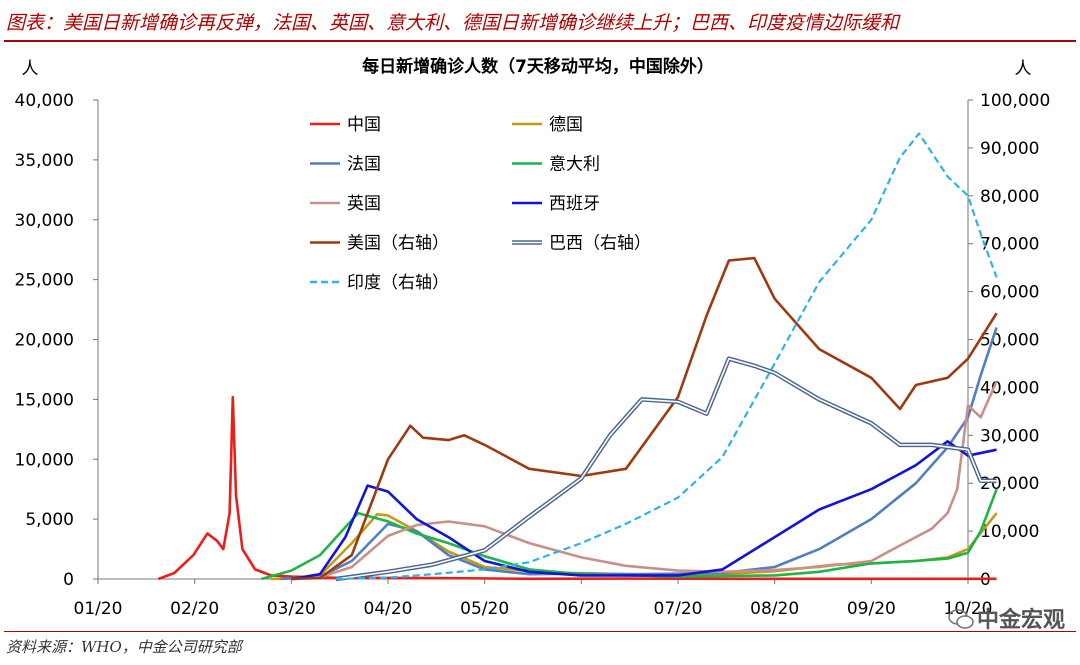 The height and width of the screenshot is (665, 1080). What do you see at coordinates (774, 609) in the screenshot?
I see `x-tick-label: 08/20` at bounding box center [774, 609].